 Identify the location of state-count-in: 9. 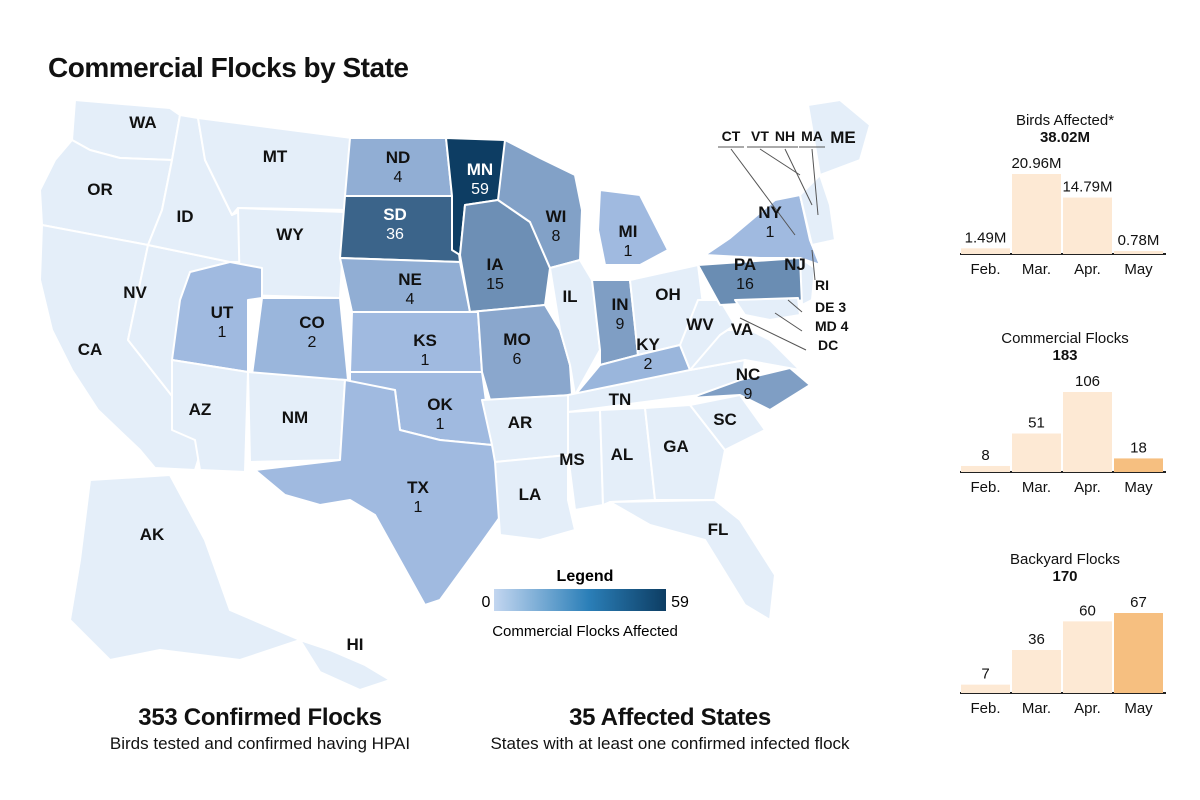
(620, 324).